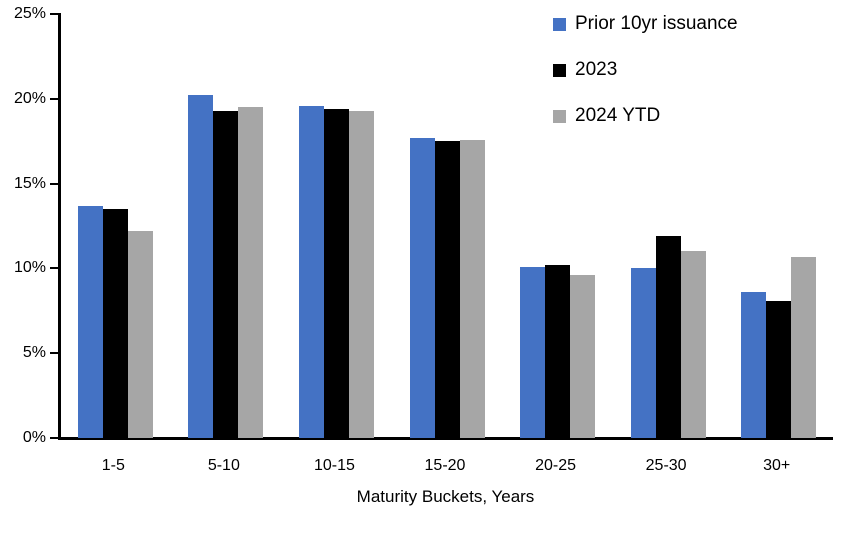 The height and width of the screenshot is (534, 852). I want to click on y-axis-line, so click(59, 226).